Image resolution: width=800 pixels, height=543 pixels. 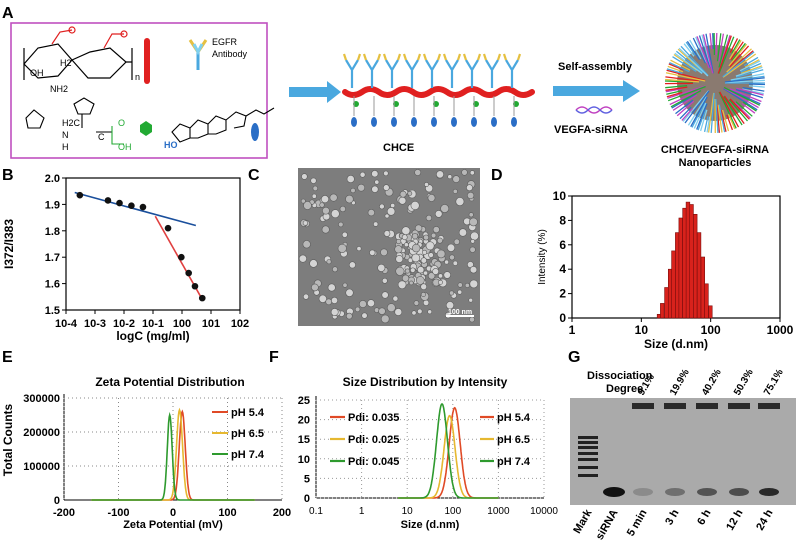 I want to click on chart-b-xtick-label: 10-4, so click(x=66, y=324).